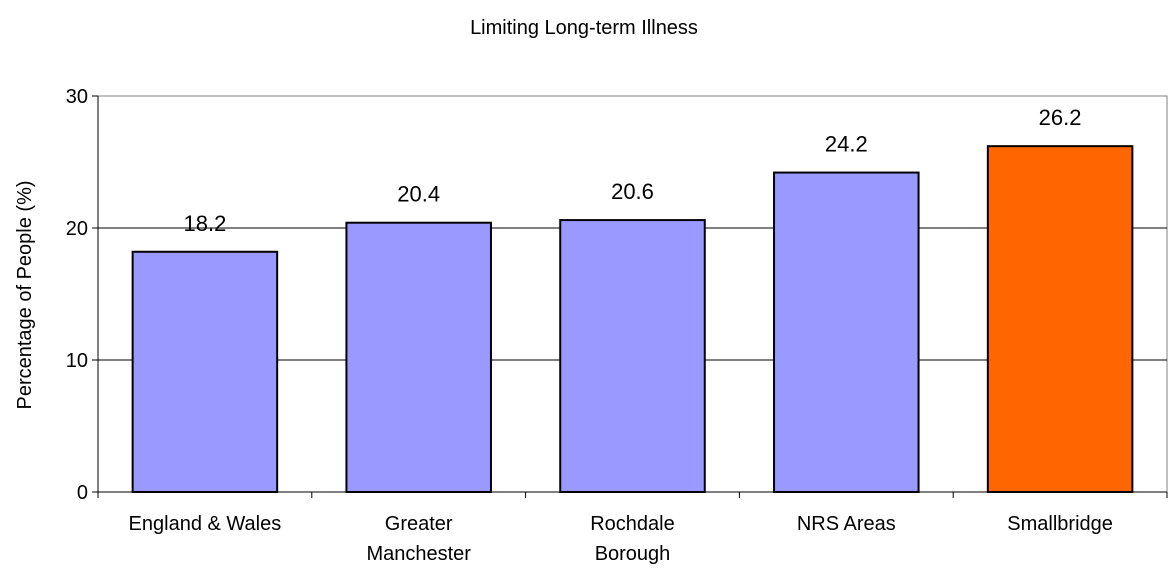  Describe the element at coordinates (77, 229) in the screenshot. I see `y-tick-label: 20` at that location.